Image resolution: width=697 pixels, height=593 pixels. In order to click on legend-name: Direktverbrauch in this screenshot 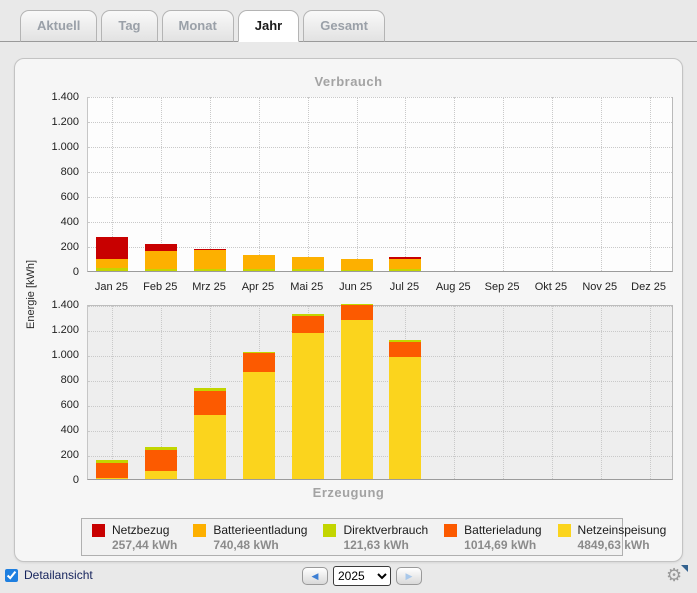, I will do `click(386, 530)`.